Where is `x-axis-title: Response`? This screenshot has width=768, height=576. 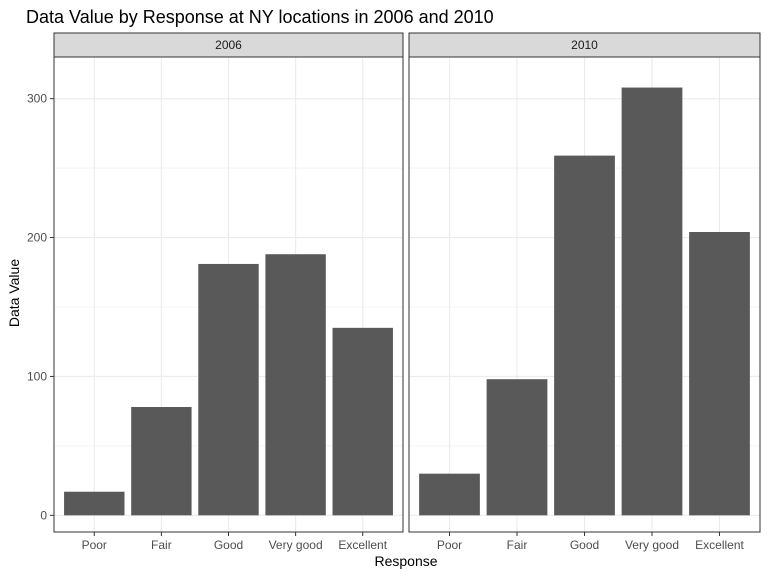
x-axis-title: Response is located at coordinates (405, 561).